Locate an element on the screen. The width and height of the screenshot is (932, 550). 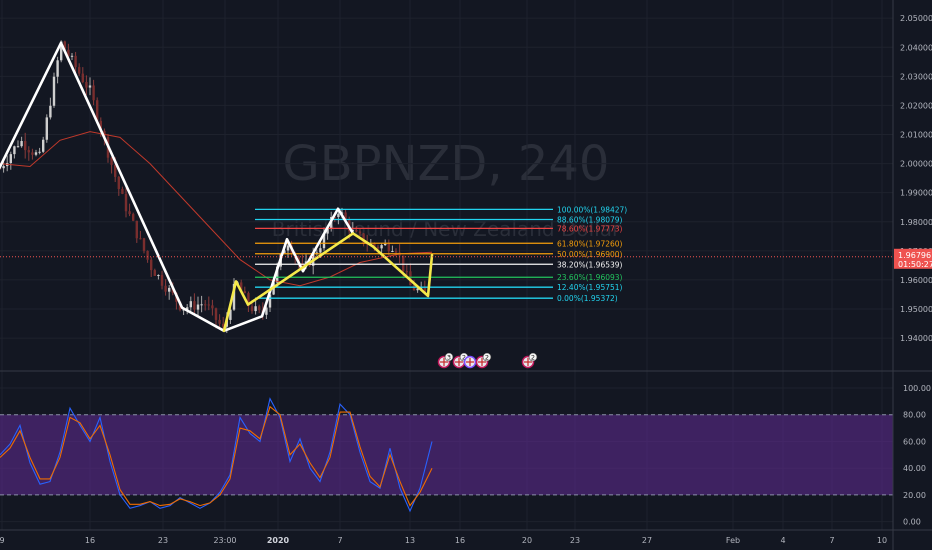
stochastic-tick-label: 20.00 is located at coordinates (914, 495).